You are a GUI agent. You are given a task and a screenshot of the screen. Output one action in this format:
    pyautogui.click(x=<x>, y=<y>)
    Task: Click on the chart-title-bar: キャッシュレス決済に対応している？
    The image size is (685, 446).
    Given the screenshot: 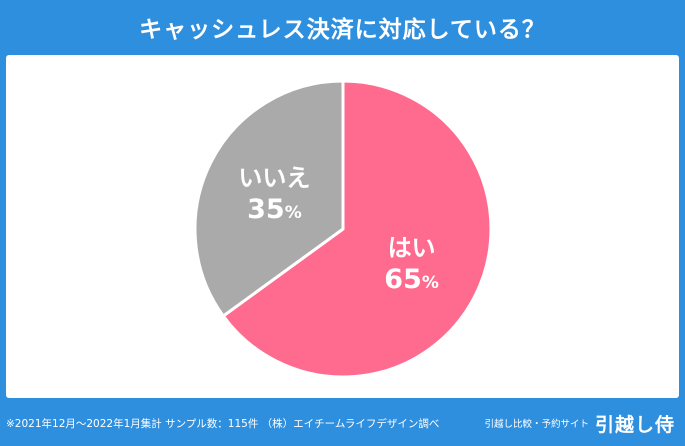 What is the action you would take?
    pyautogui.click(x=342, y=27)
    